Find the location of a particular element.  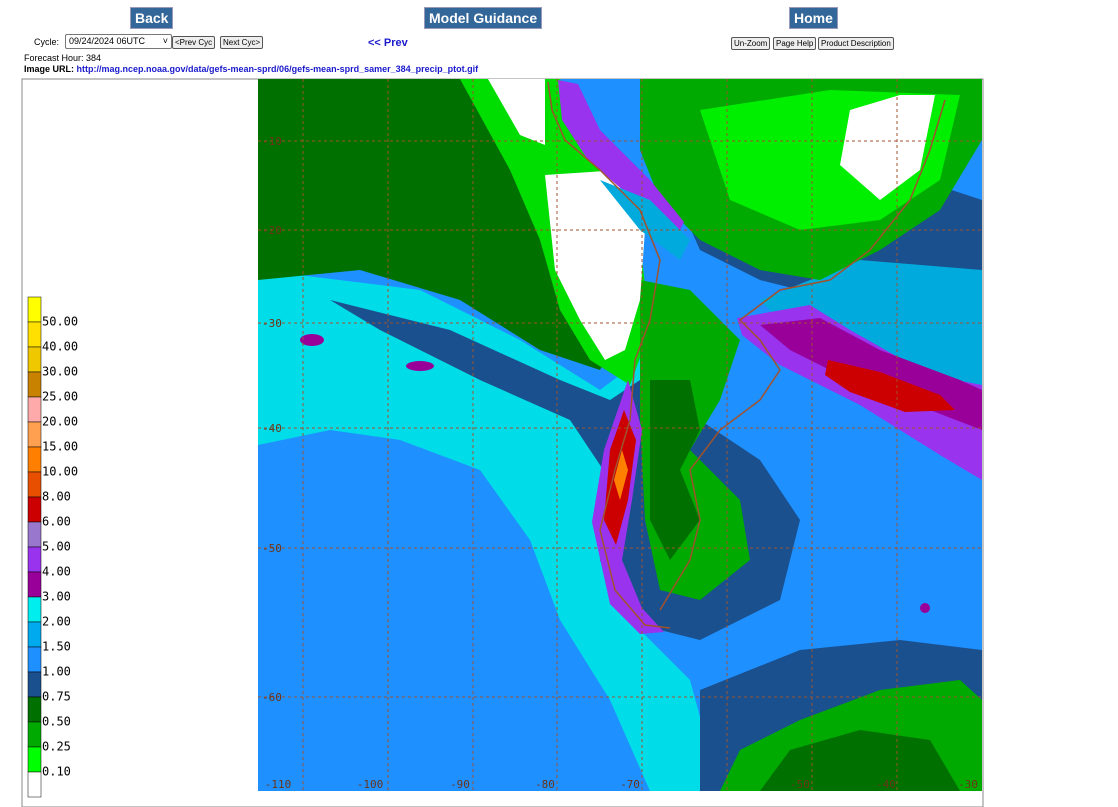

legend-label: 1.50 is located at coordinates (56, 647).